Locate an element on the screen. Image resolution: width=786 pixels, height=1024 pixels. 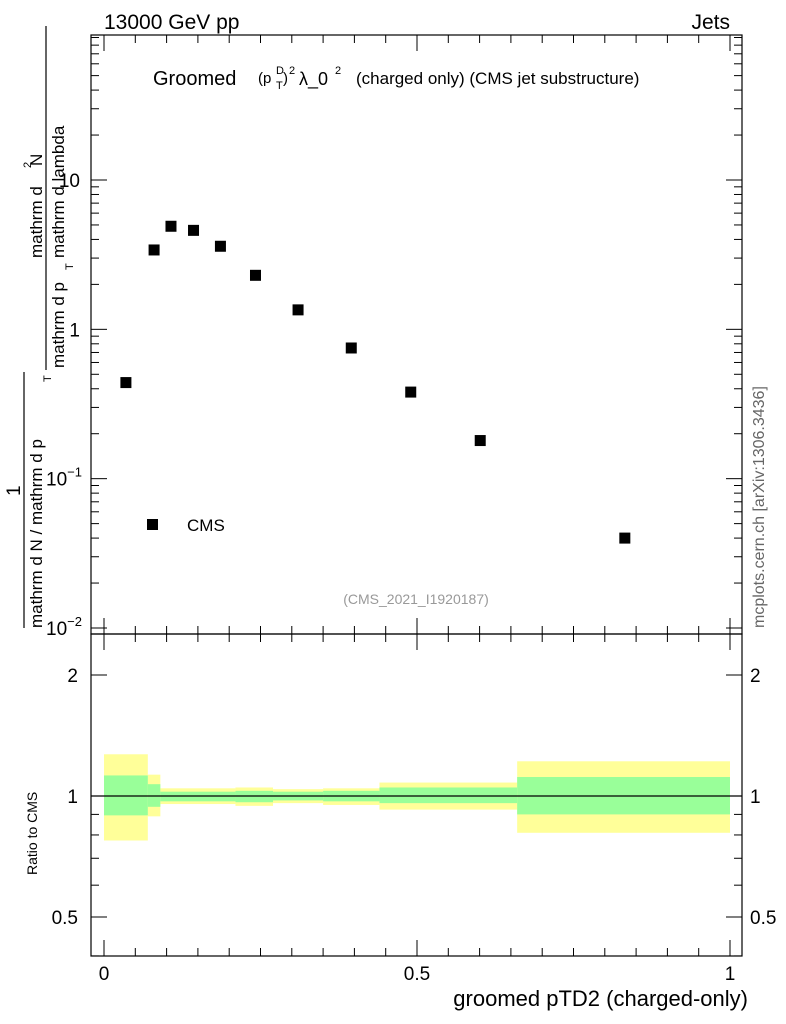
title-suffix: (charged only) (CMS jet substructure) is located at coordinates (497, 78).